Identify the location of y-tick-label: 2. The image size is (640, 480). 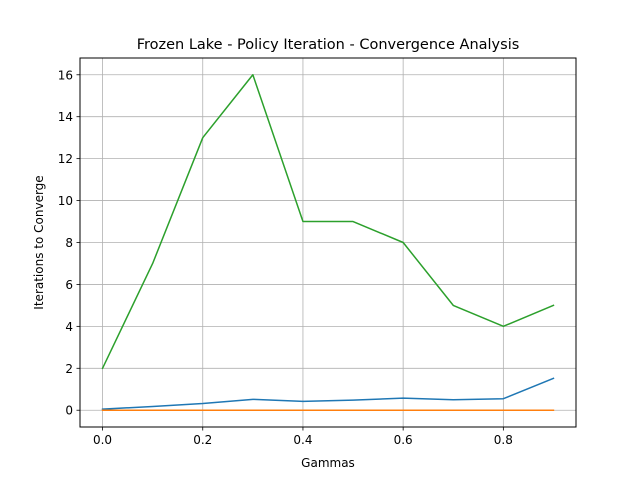
(69, 369).